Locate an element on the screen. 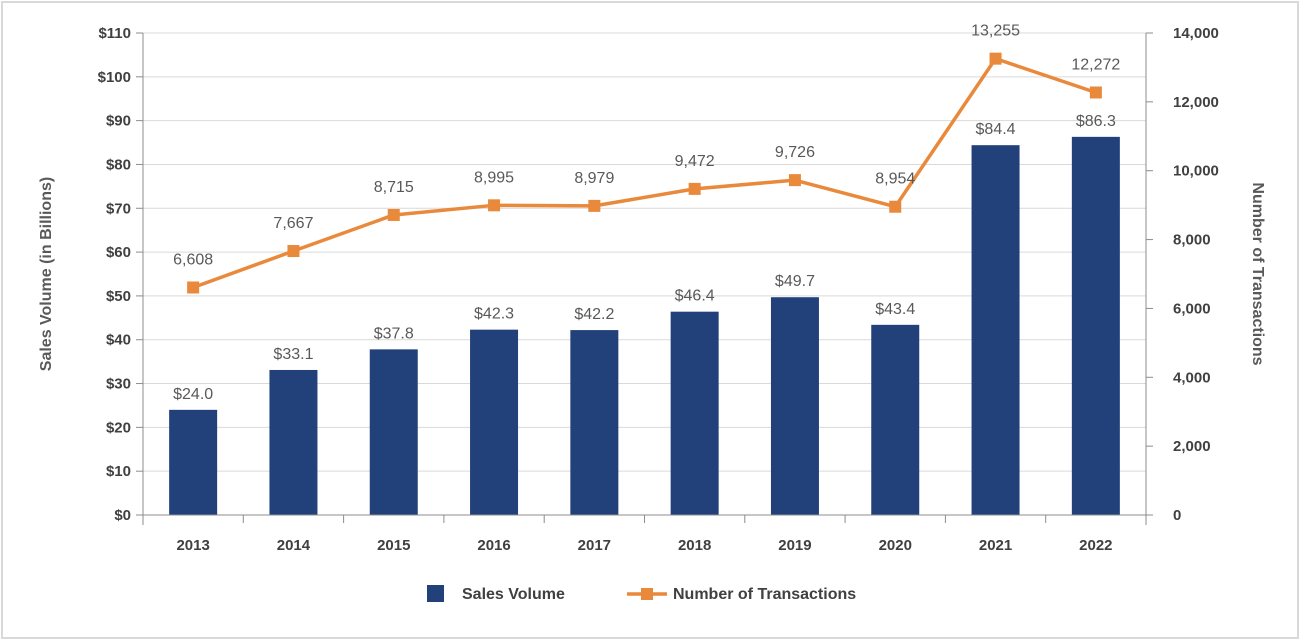 This screenshot has width=1300, height=640. y-tick-label: $60 is located at coordinates (118, 252).